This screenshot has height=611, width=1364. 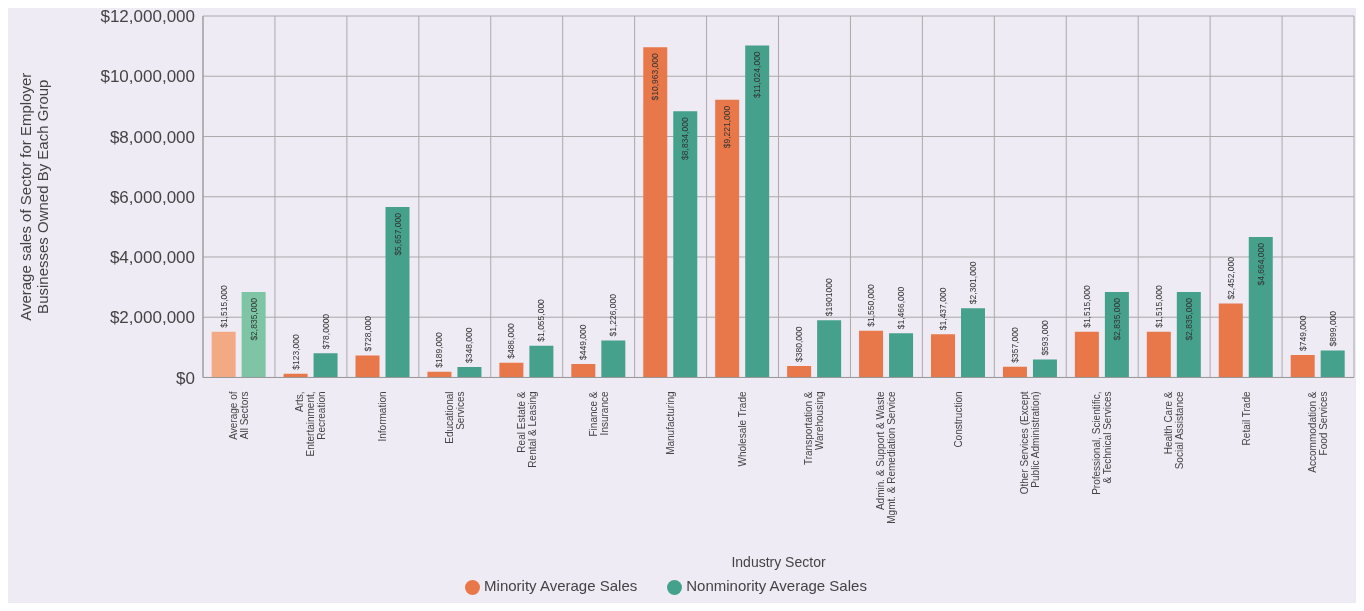 What do you see at coordinates (901, 308) in the screenshot?
I see `data-label: $1,466,000` at bounding box center [901, 308].